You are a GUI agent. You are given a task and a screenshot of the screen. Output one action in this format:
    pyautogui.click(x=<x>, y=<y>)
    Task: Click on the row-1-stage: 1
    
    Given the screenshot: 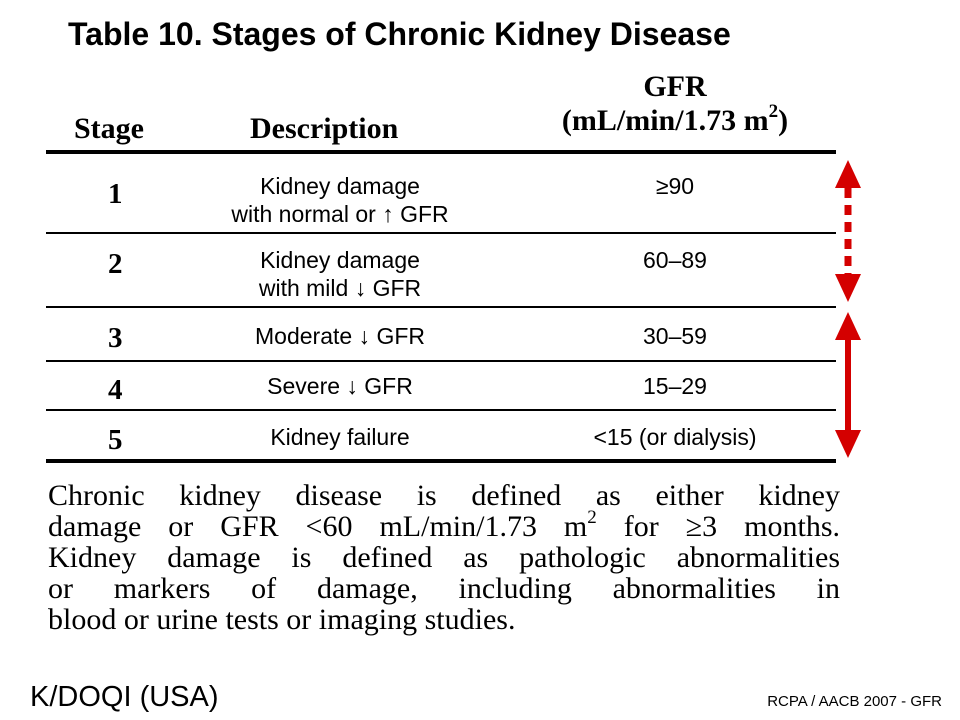 What is the action you would take?
    pyautogui.click(x=115, y=194)
    